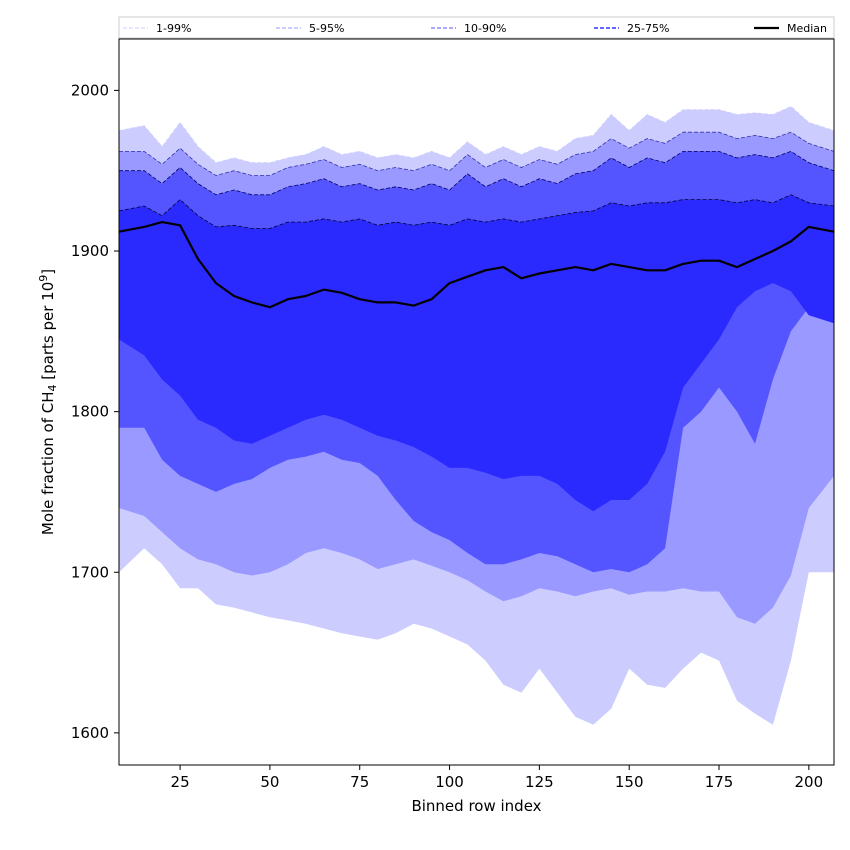 This screenshot has height=850, width=850. What do you see at coordinates (90, 412) in the screenshot?
I see `y-tick-label: 1800` at bounding box center [90, 412].